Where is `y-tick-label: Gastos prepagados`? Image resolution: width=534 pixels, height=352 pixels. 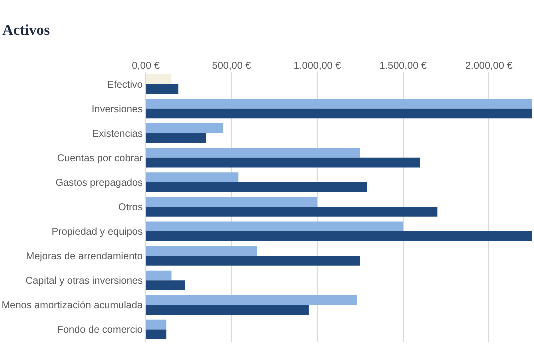 y-tick-label: Gastos prepagados is located at coordinates (99, 183).